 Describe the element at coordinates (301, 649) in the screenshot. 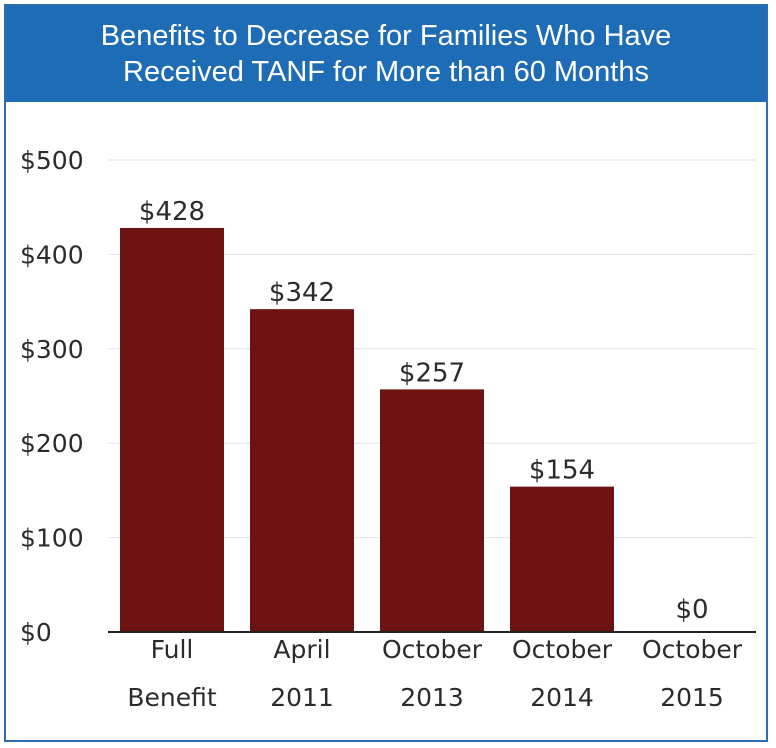

I see `x-tick-label: April` at that location.